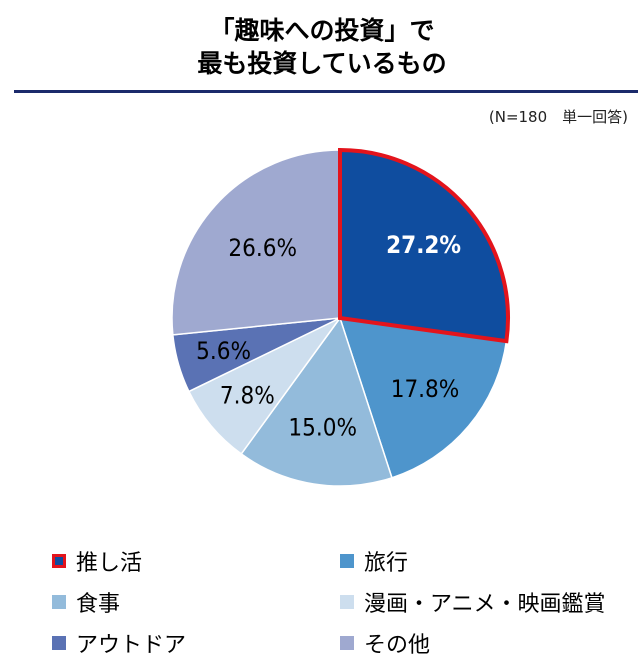 This screenshot has height=671, width=644. I want to click on pie-slice-travel, so click(423, 398).